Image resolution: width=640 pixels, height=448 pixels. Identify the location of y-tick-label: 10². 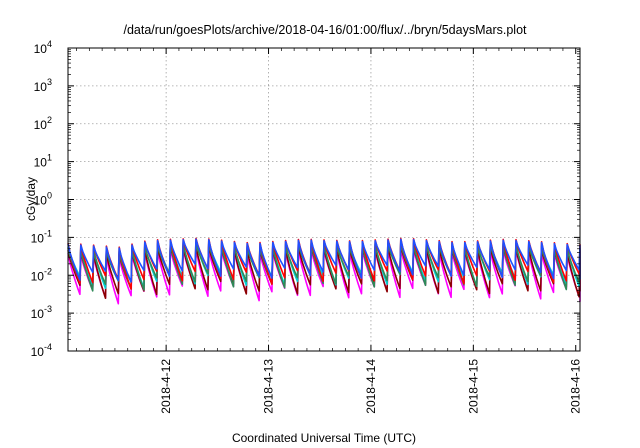
(43, 123).